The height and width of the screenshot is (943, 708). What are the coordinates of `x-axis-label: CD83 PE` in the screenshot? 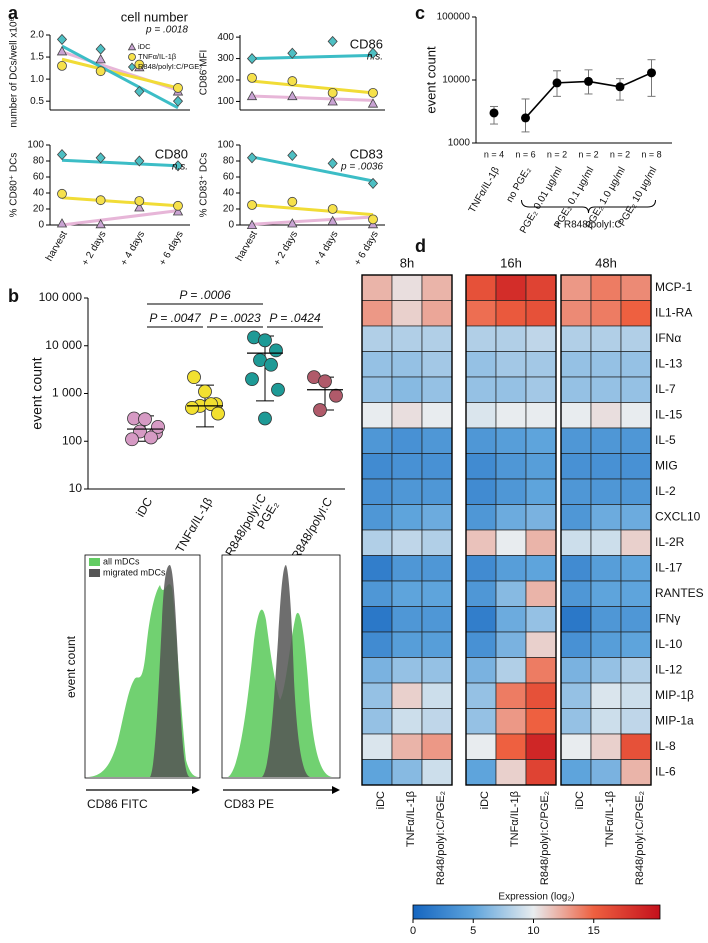 It's located at (249, 804).